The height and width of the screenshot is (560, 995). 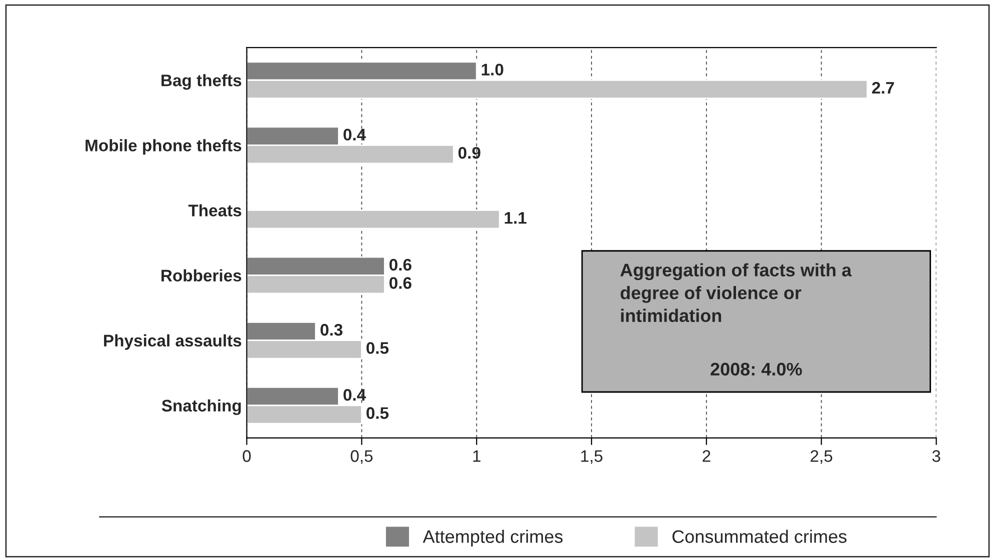 What do you see at coordinates (591, 457) in the screenshot?
I see `x-tick-label: 1,5` at bounding box center [591, 457].